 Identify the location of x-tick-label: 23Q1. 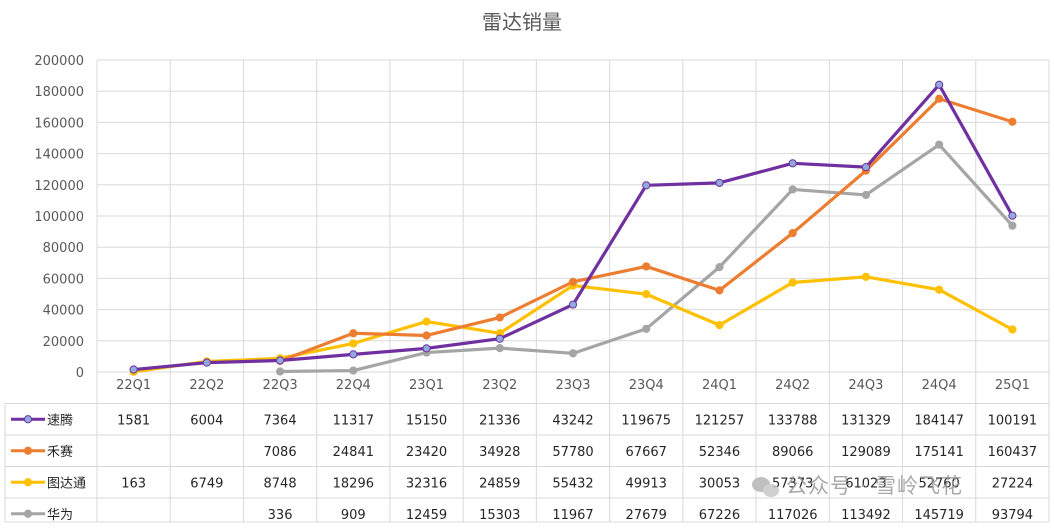
(426, 385).